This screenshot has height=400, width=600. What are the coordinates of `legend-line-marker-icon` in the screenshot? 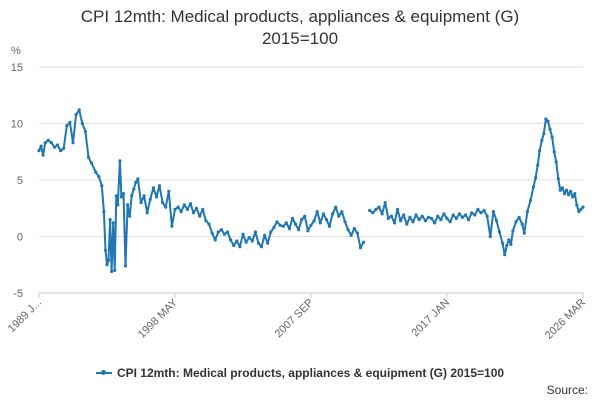 It's located at (103, 373).